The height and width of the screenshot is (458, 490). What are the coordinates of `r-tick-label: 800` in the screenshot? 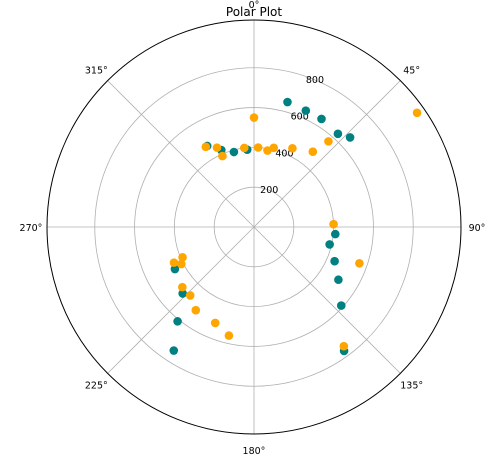 It's located at (315, 80).